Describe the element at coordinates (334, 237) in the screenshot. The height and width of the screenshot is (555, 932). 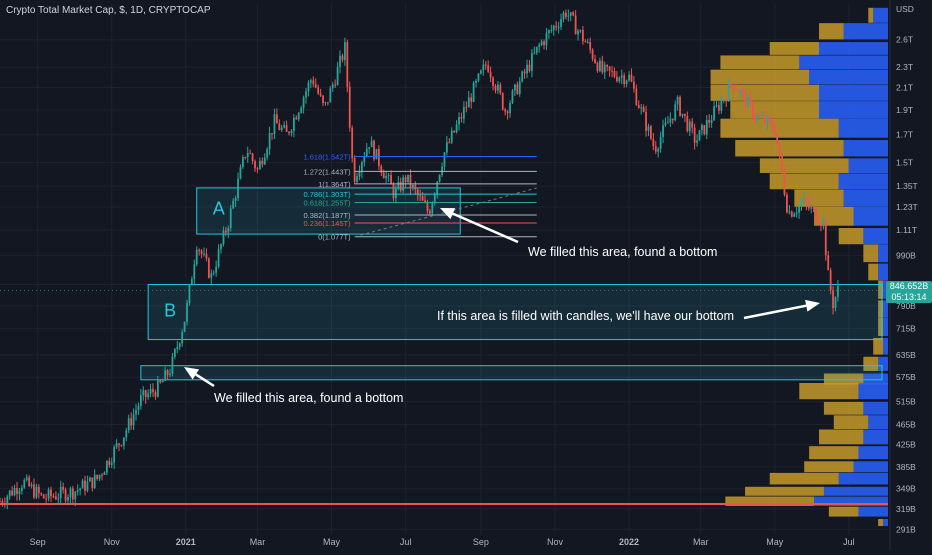
I see `fib-level-label: 0(1.077T)` at that location.